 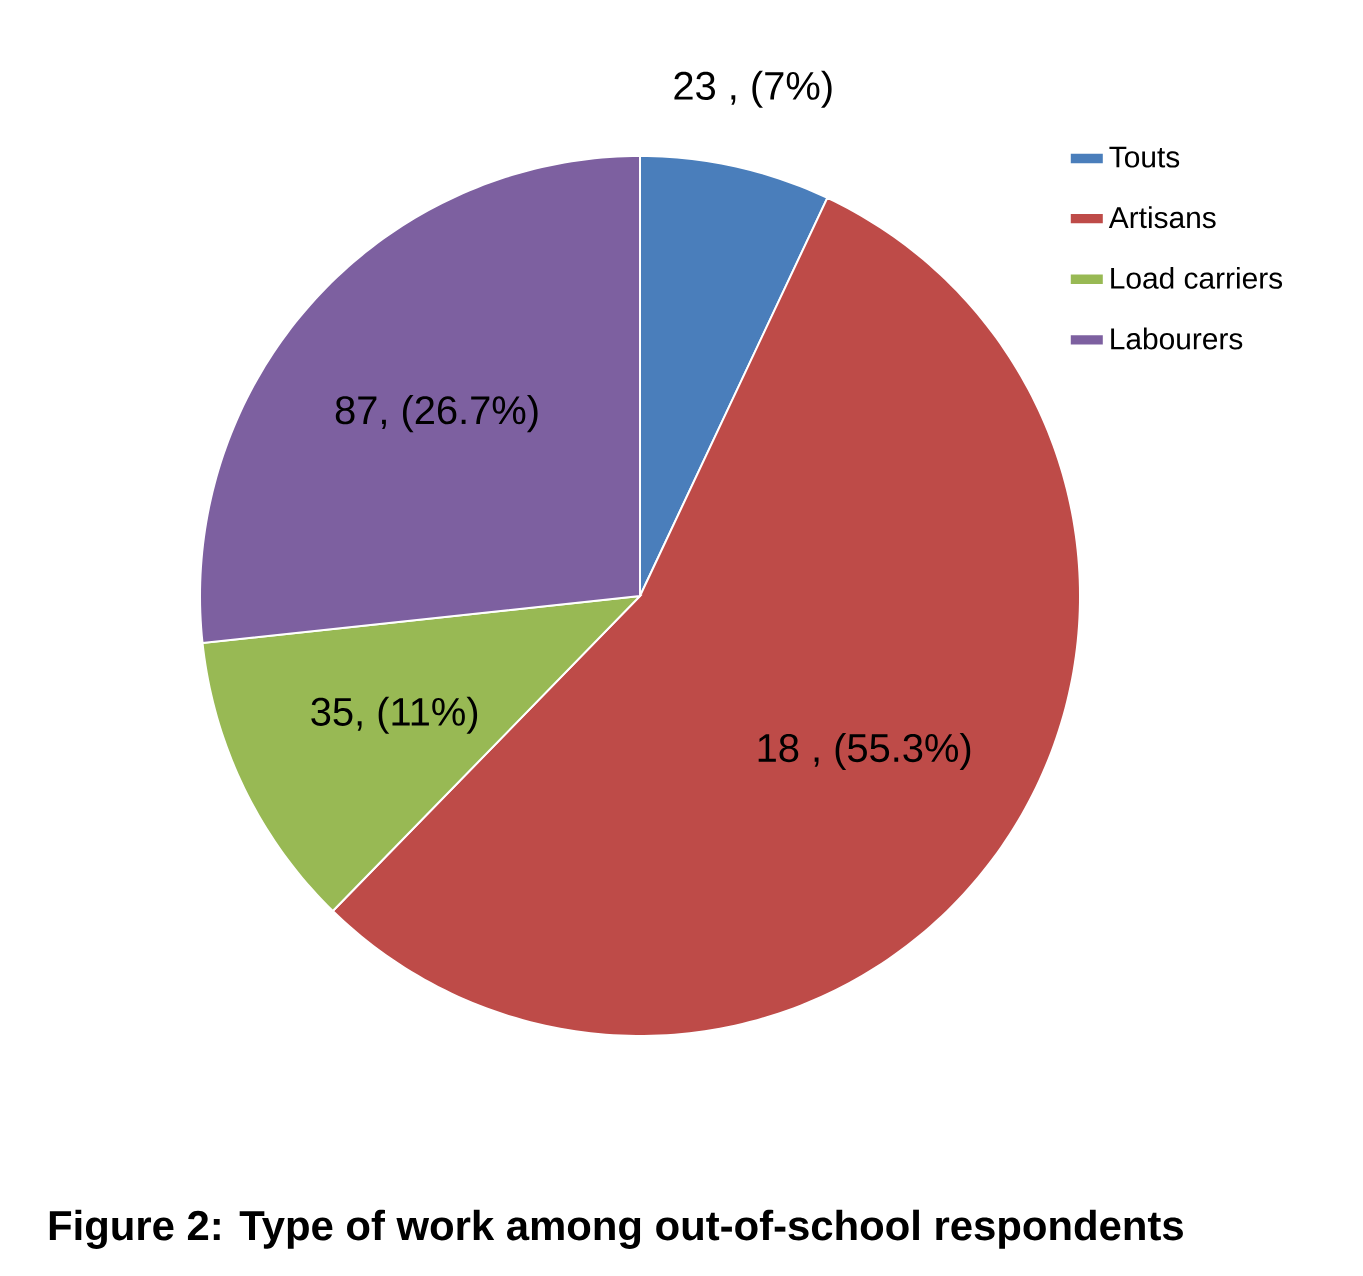 What do you see at coordinates (1197, 277) in the screenshot?
I see `legend-label: Load carriers` at bounding box center [1197, 277].